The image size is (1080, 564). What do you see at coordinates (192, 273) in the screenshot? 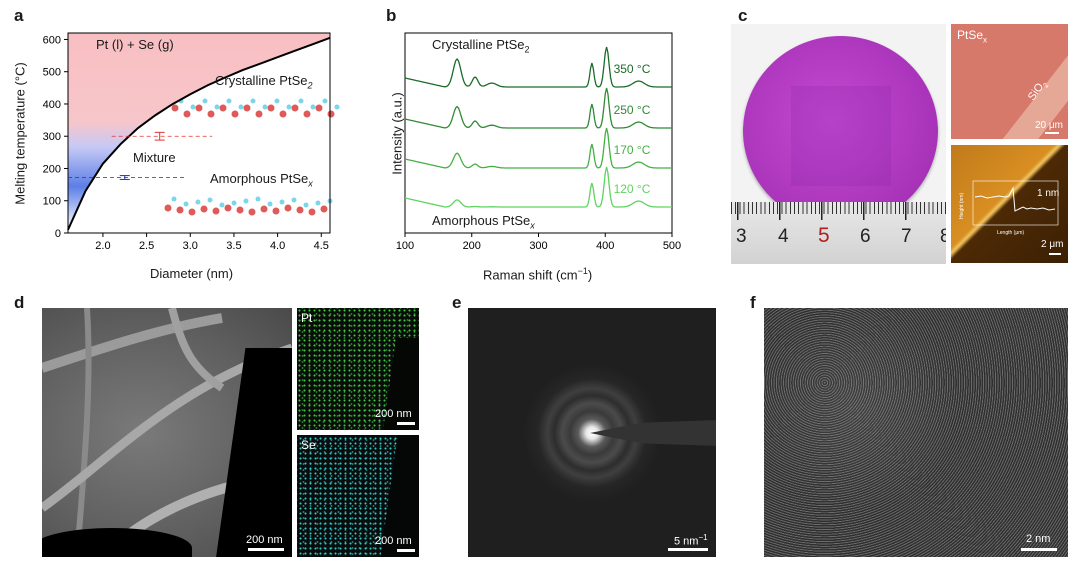
I see `chart-a-xlabel: Diameter (nm)` at bounding box center [192, 273].